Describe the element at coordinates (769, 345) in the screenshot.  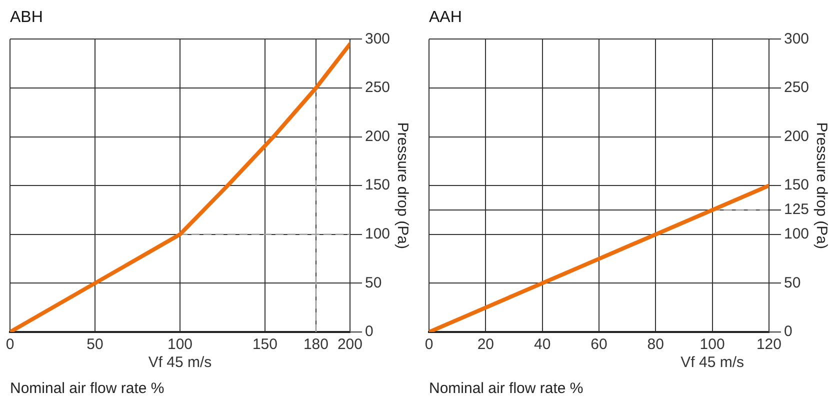
I see `x-tick-label: 120` at that location.